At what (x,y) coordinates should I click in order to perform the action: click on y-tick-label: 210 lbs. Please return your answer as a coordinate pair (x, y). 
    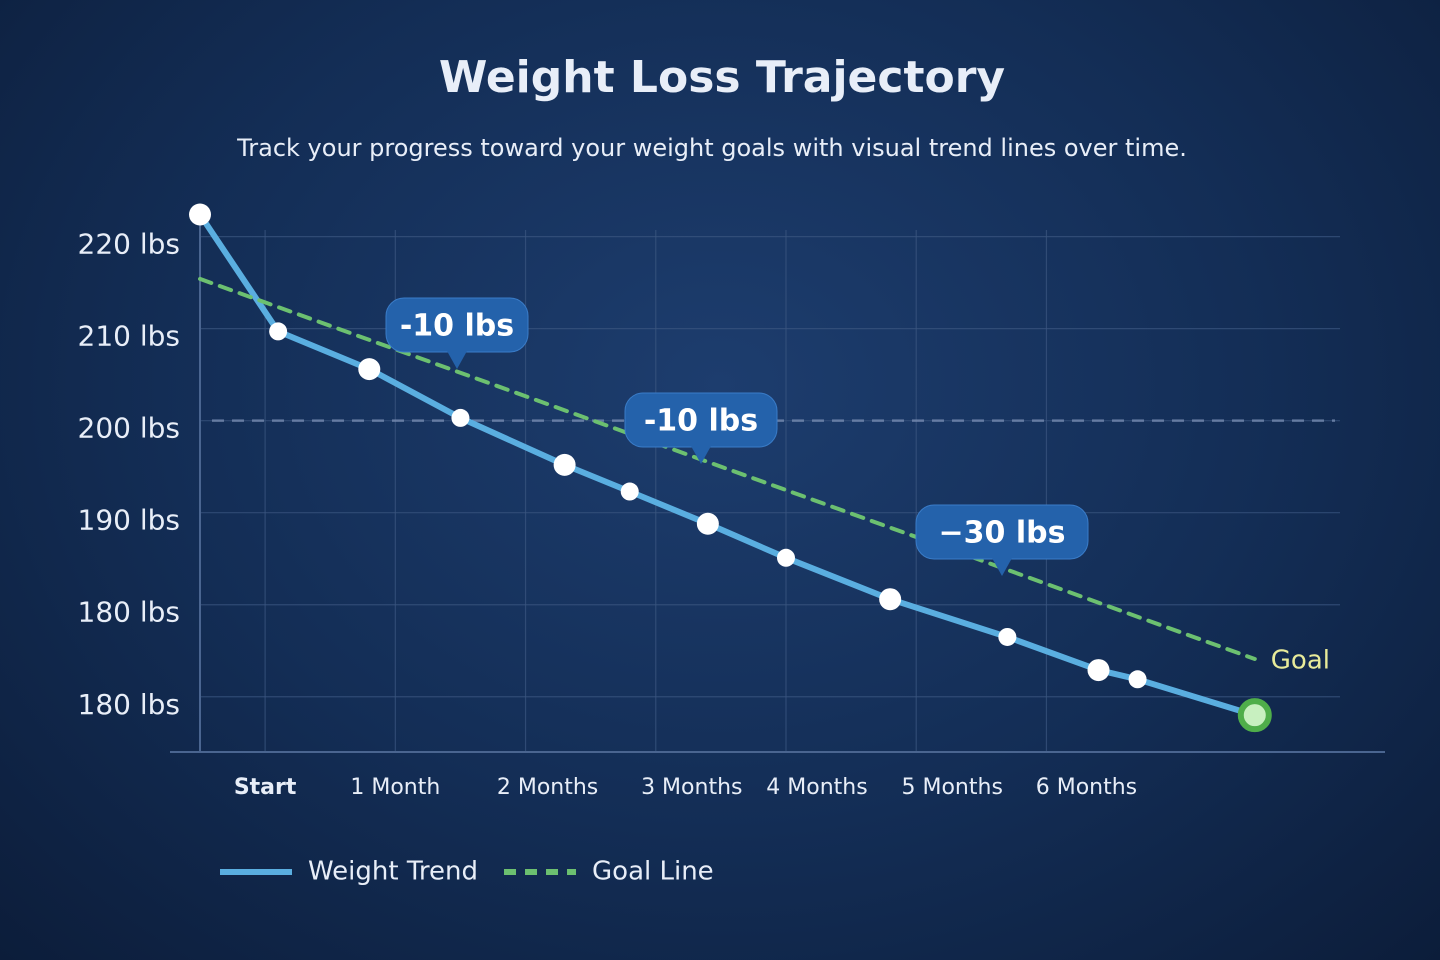
    Looking at the image, I should click on (129, 336).